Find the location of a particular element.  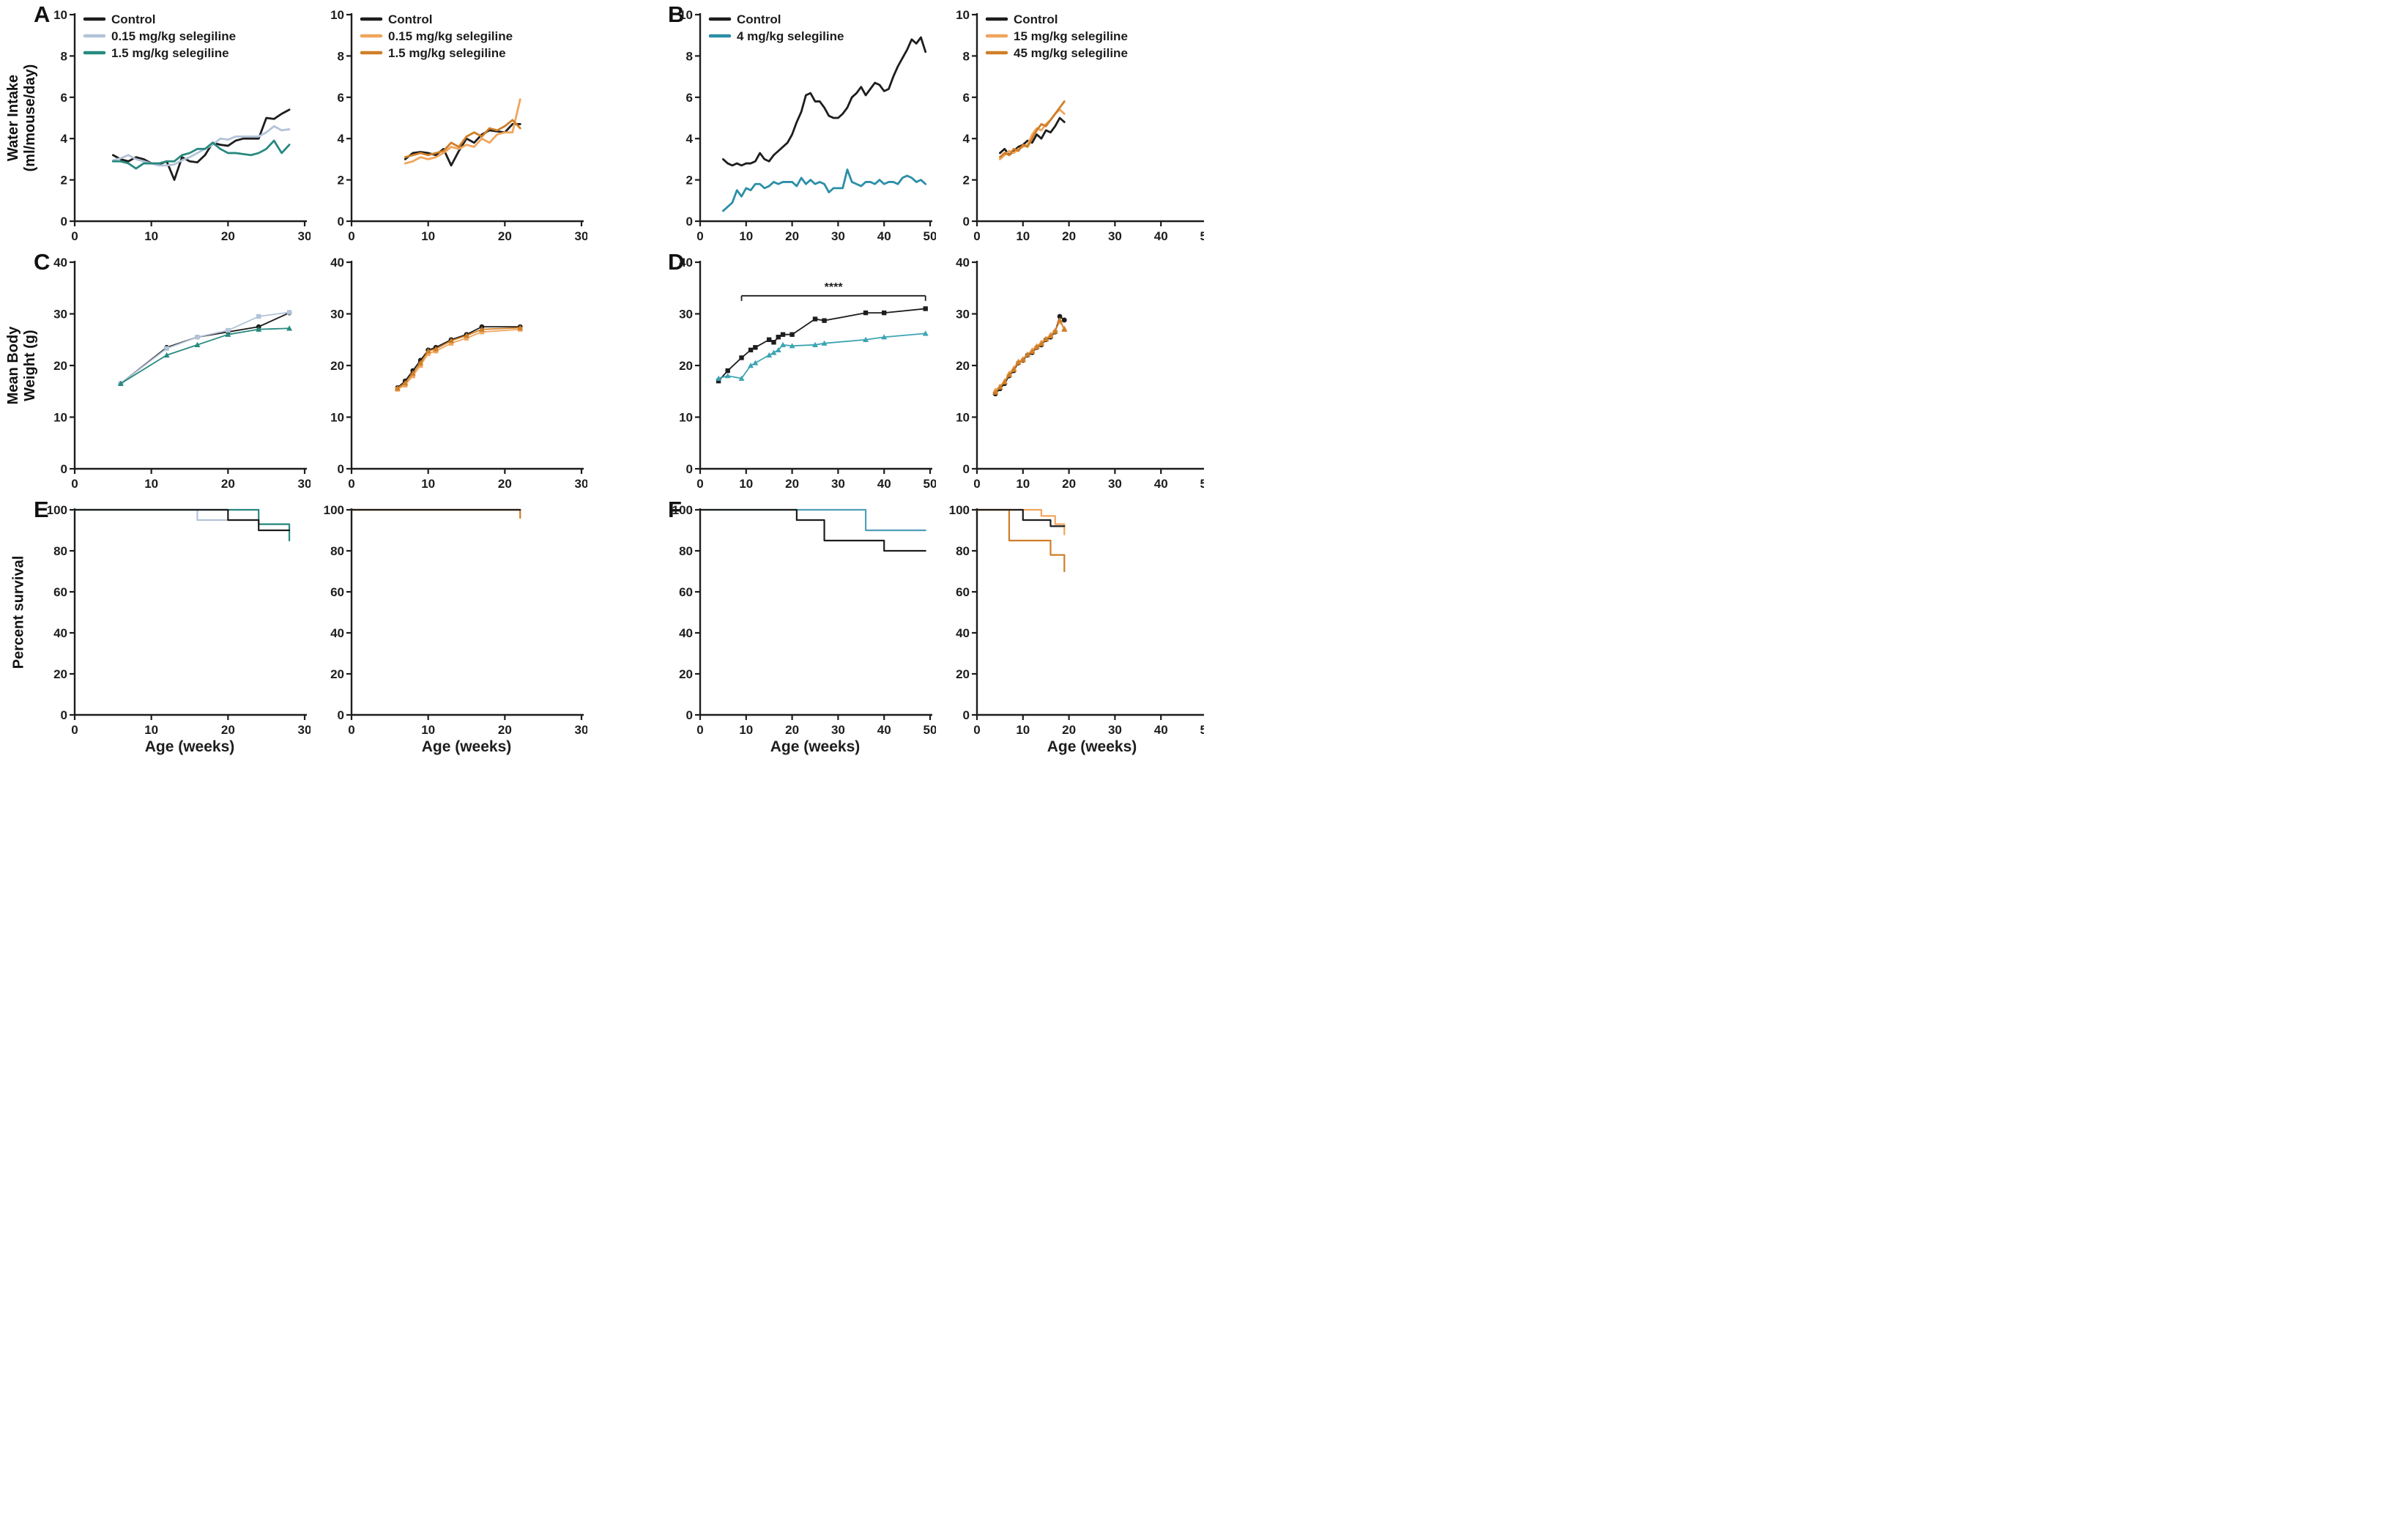

body-weight-chart-c1: 0 10 20 30 40 0 10 20 30 is located at coordinates (174, 372).